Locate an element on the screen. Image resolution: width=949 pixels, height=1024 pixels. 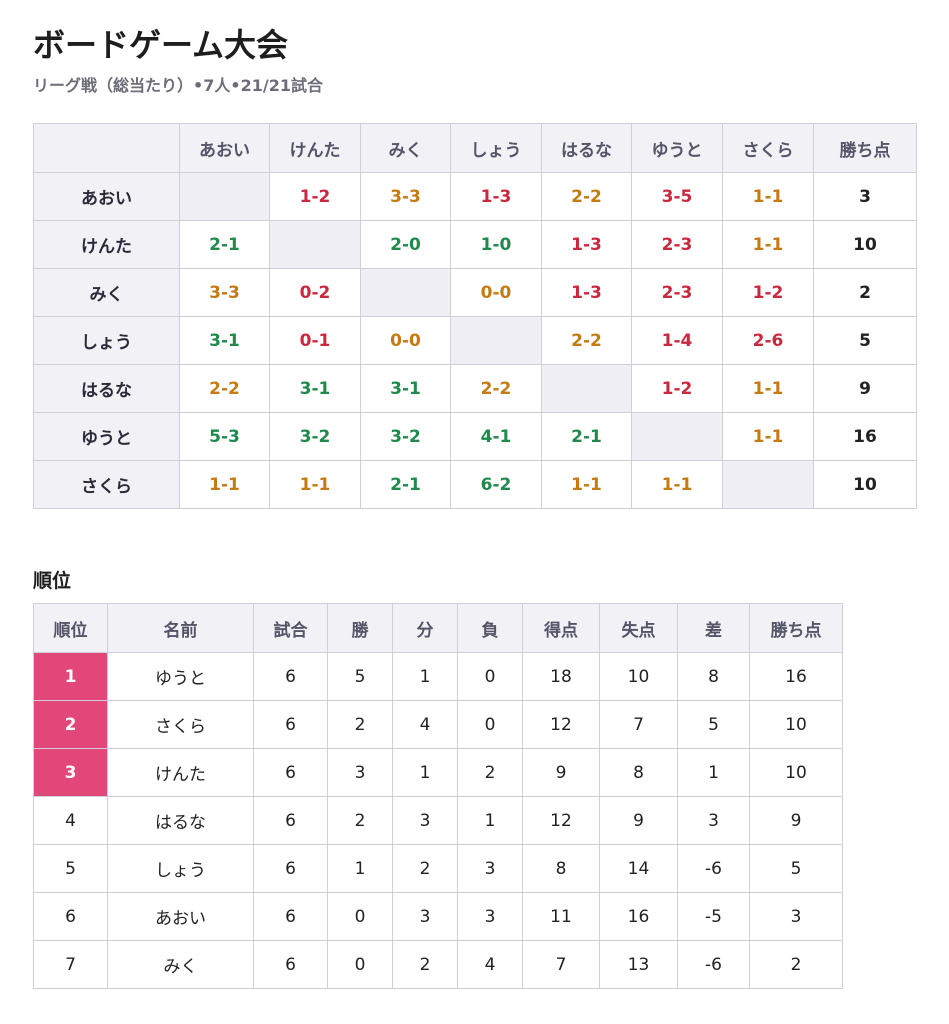
match-score-cell: 3-5 is located at coordinates (677, 196).